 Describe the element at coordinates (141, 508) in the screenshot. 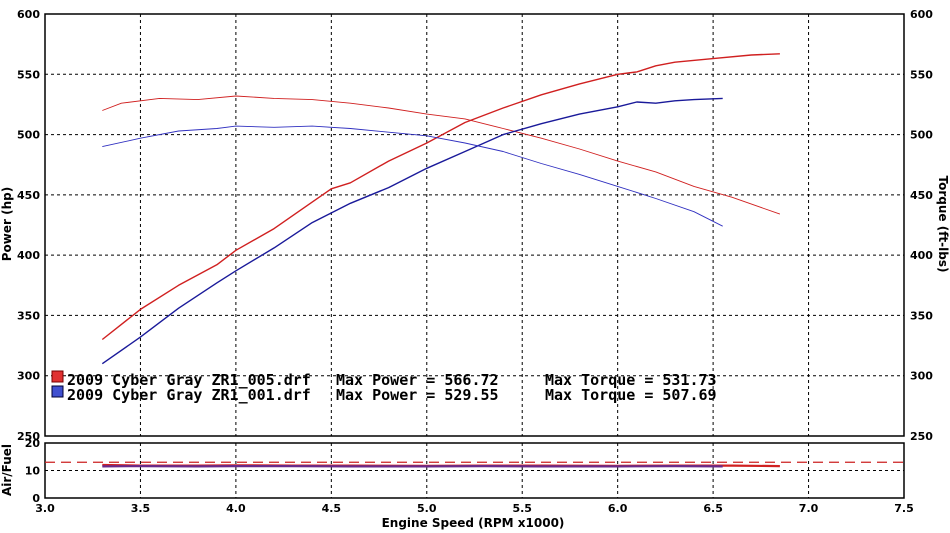

I see `x-tick-label: 3.5` at that location.